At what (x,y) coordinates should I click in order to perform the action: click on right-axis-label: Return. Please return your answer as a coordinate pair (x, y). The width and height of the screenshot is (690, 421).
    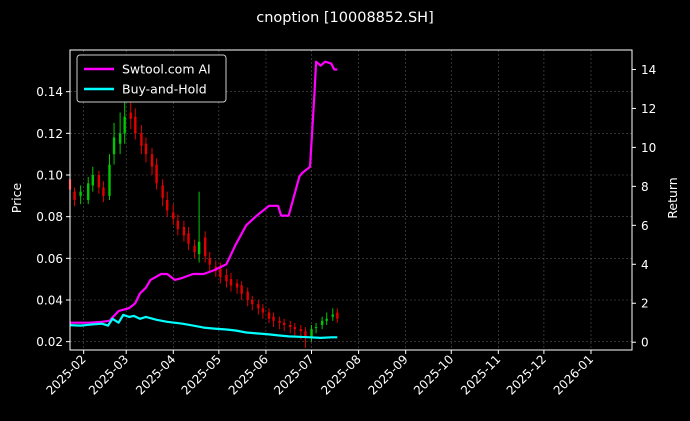
    Looking at the image, I should click on (672, 197).